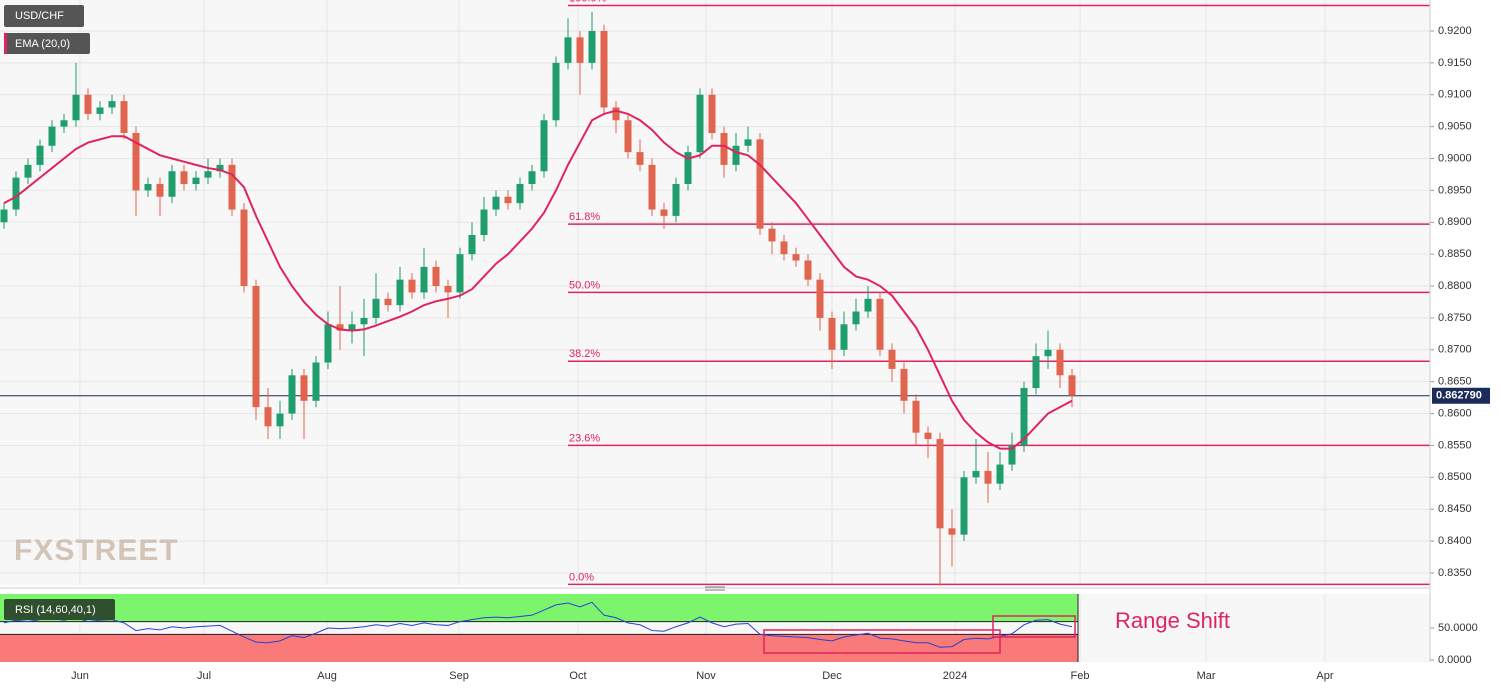  What do you see at coordinates (1455, 254) in the screenshot?
I see `y-tick-label: 0.8850` at bounding box center [1455, 254].